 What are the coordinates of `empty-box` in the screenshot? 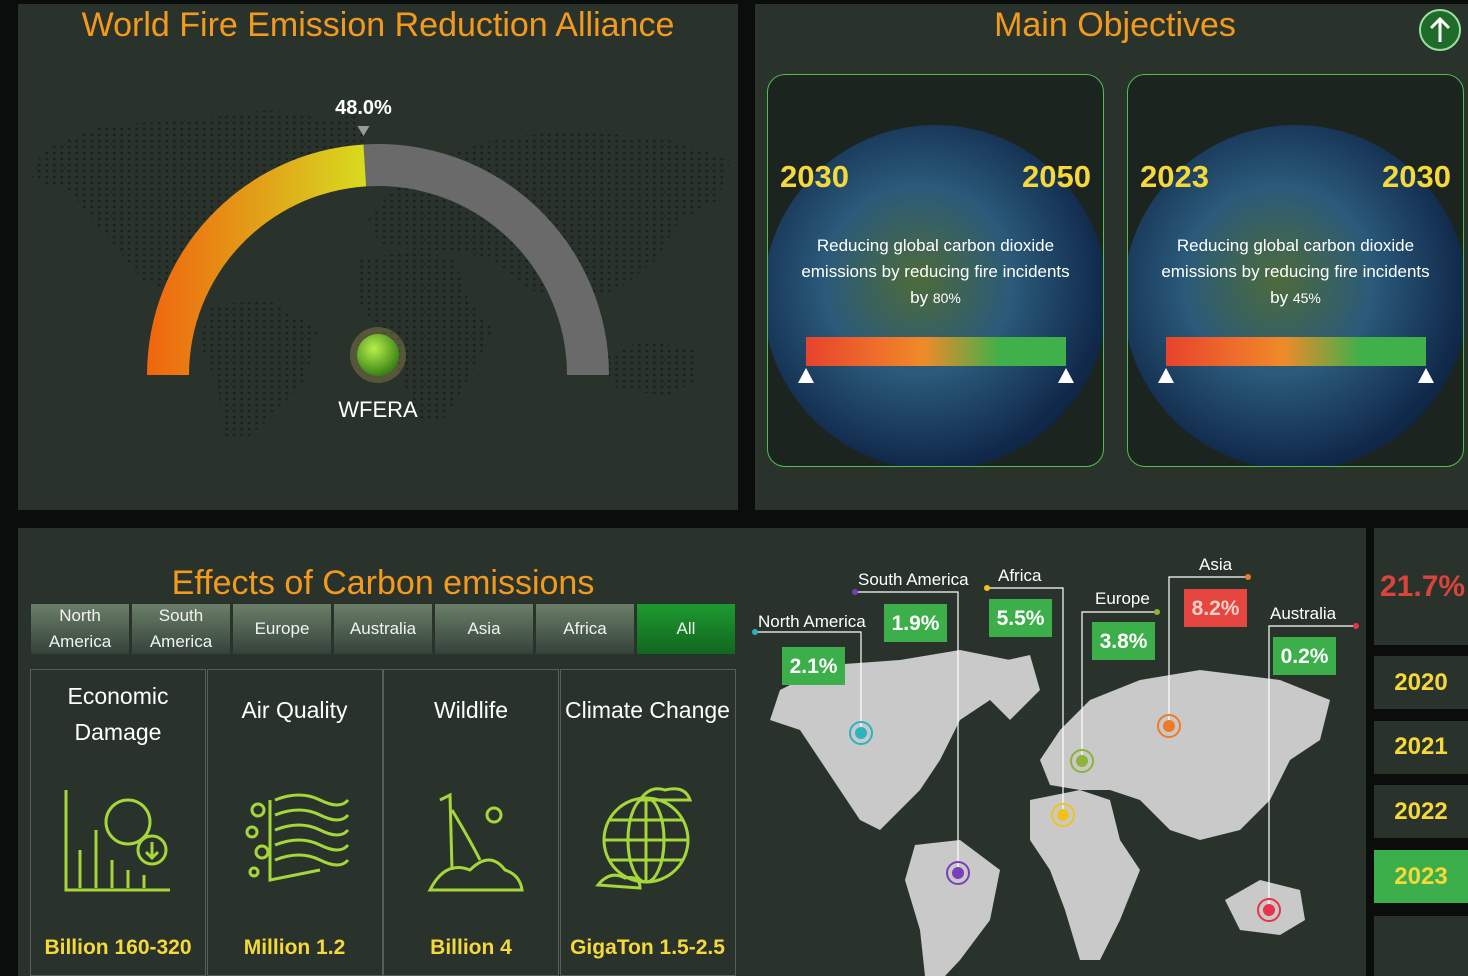 It's located at (1421, 946).